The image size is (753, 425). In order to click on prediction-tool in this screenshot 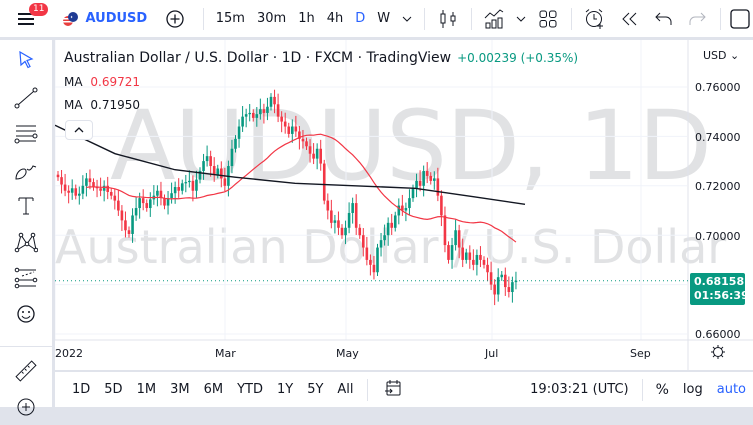, I will do `click(26, 278)`.